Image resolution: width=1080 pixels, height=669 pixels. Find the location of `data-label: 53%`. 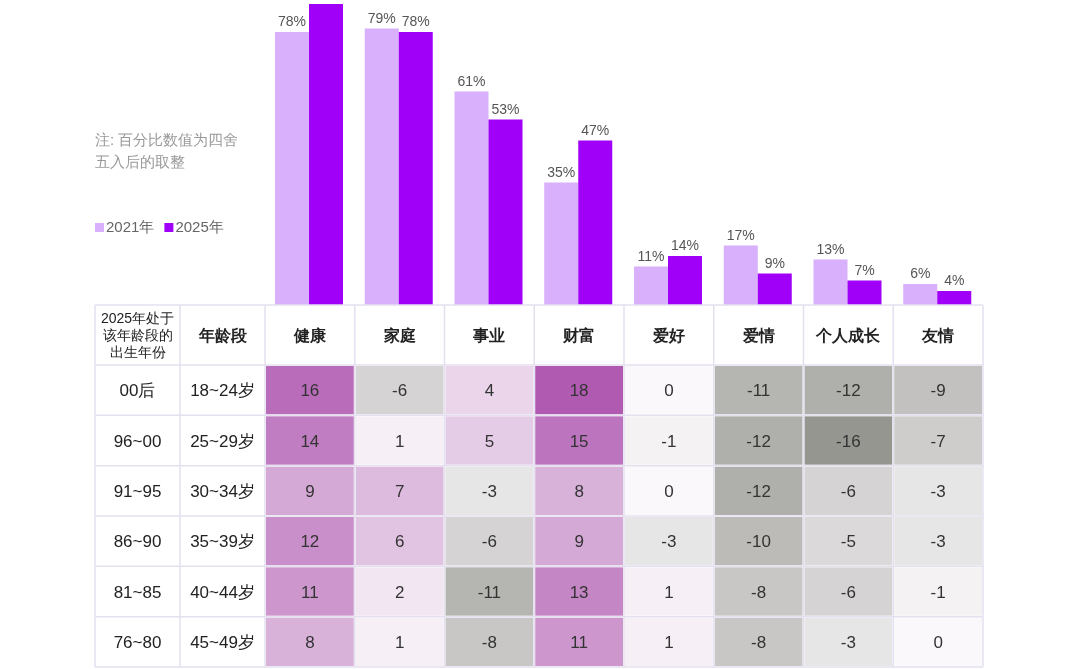

data-label: 53% is located at coordinates (505, 108).